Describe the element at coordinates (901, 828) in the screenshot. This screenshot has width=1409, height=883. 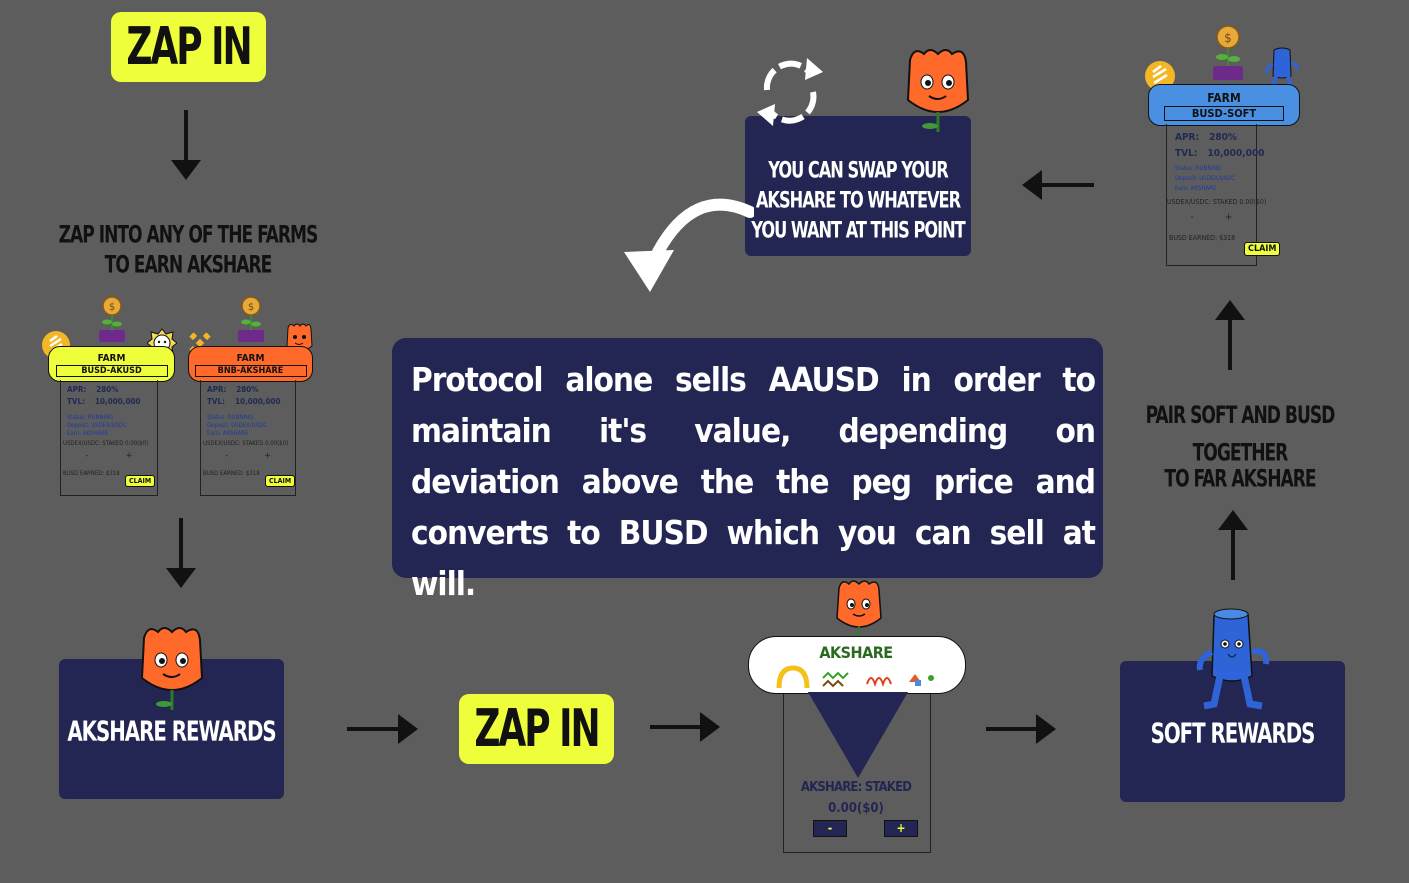
I see `stake-plus-button: +` at that location.